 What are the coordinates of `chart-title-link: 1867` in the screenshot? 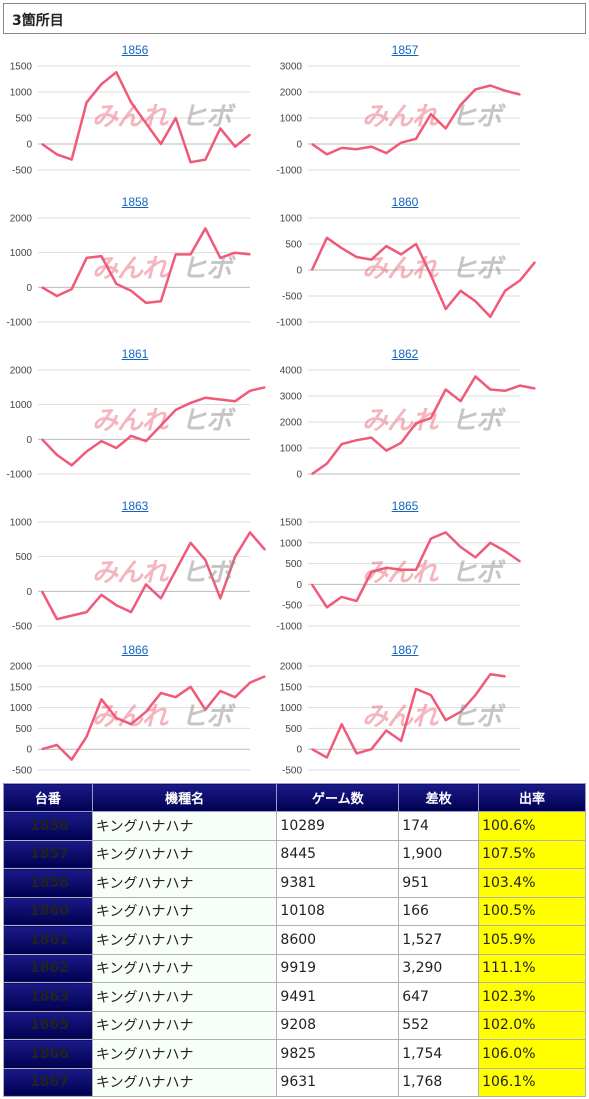 It's located at (405, 650).